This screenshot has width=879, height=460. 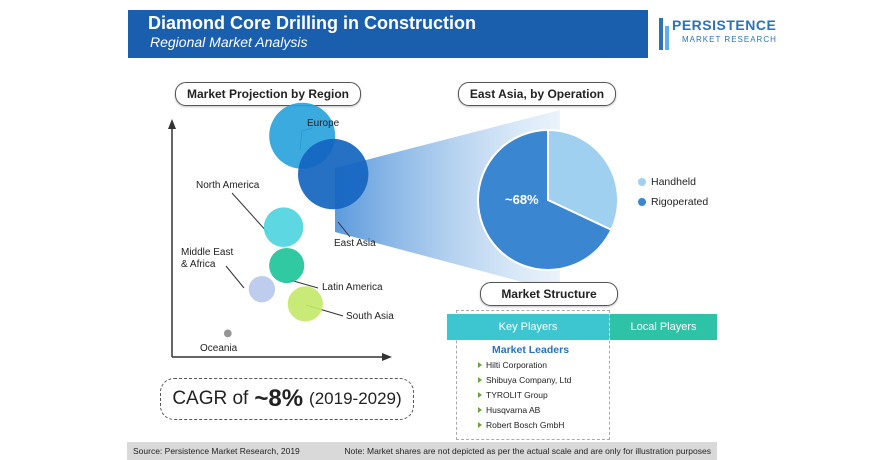 What do you see at coordinates (664, 34) in the screenshot?
I see `logo-mark-icon` at bounding box center [664, 34].